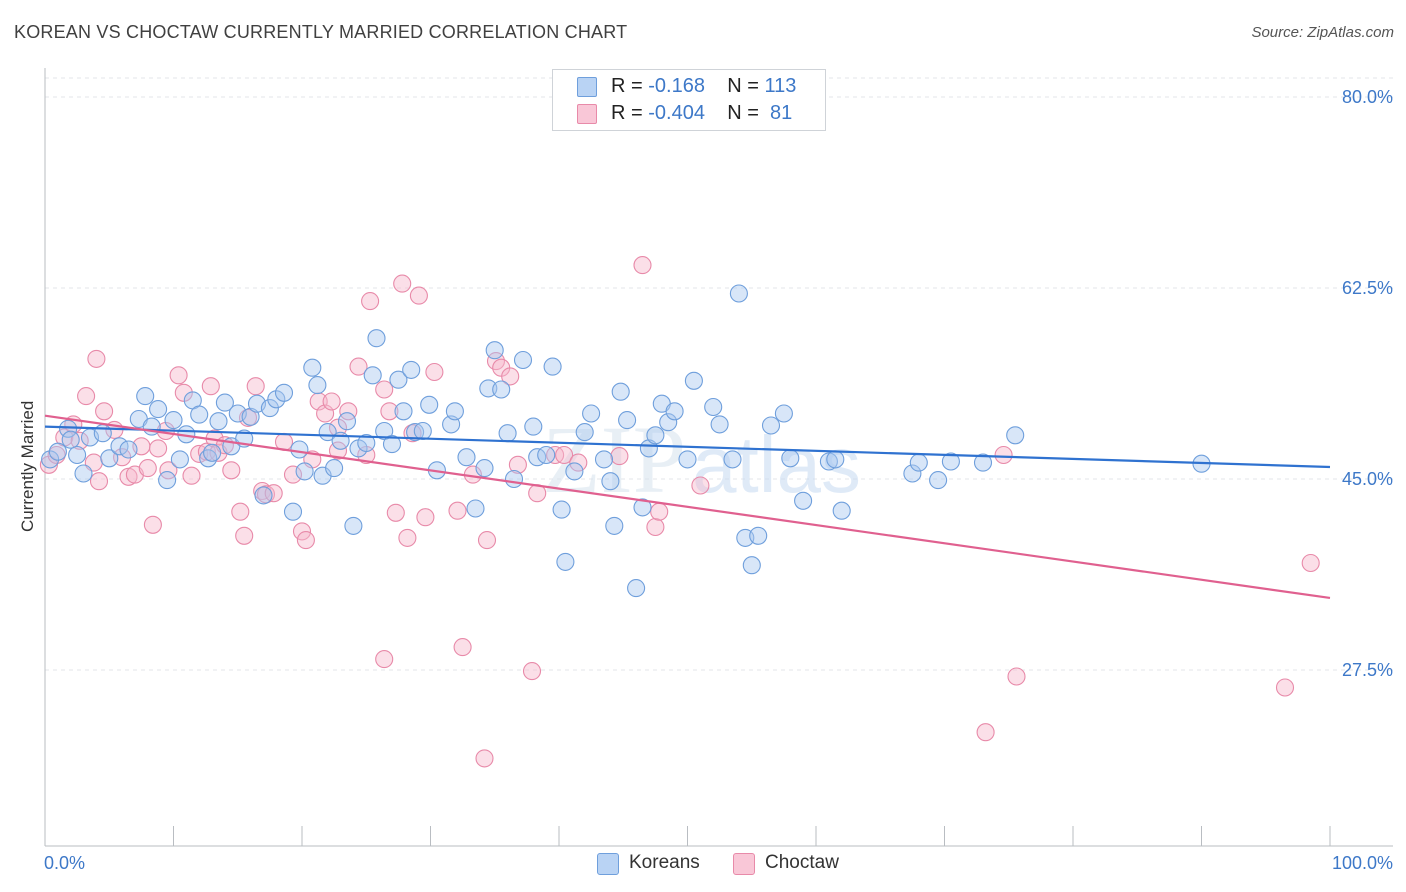  Describe the element at coordinates (778, 113) in the screenshot. I see `legend-n-value-choctaw: 81` at that location.